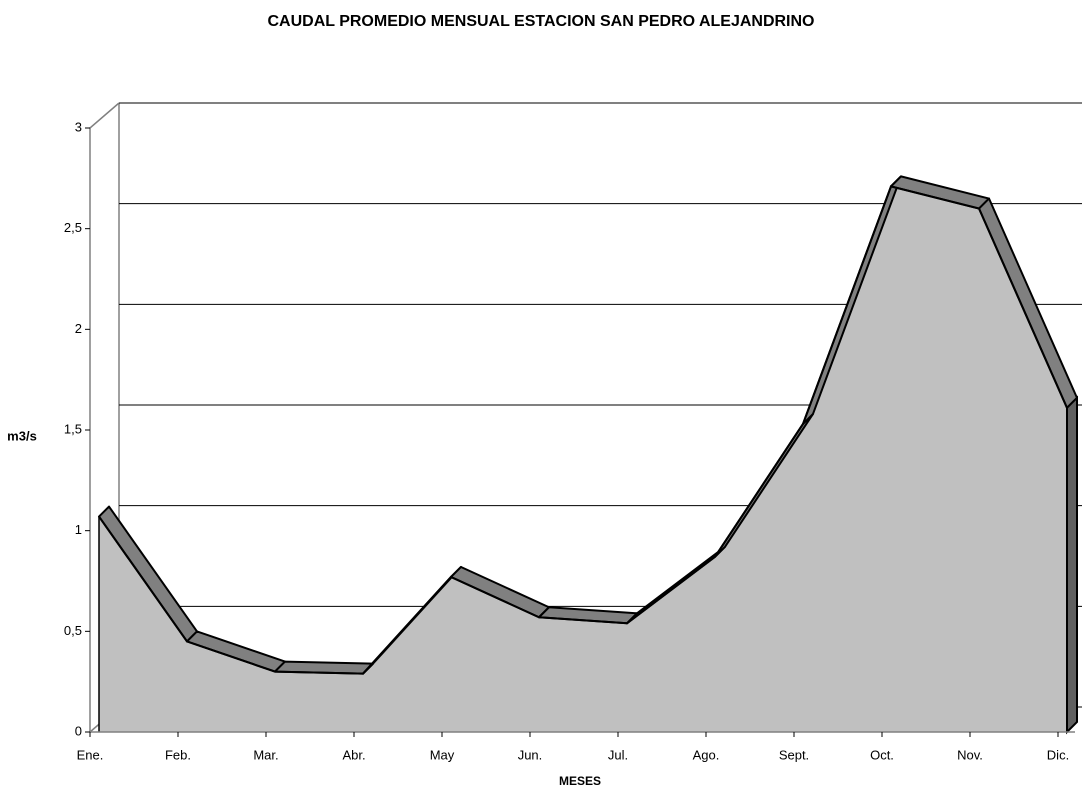  I want to click on x-tick-label: Mar., so click(265, 754).